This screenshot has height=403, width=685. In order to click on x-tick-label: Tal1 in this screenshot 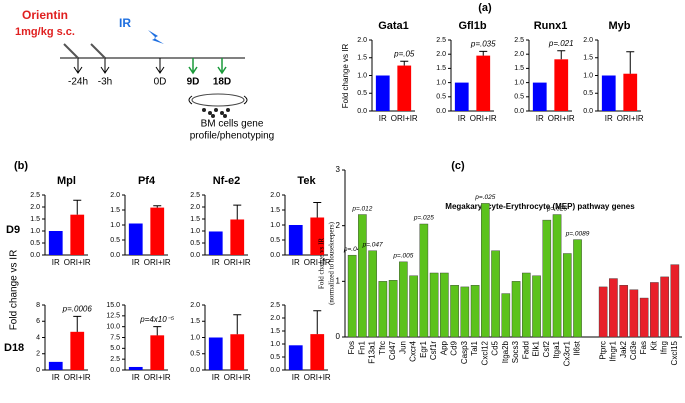, I will do `click(474, 347)`.